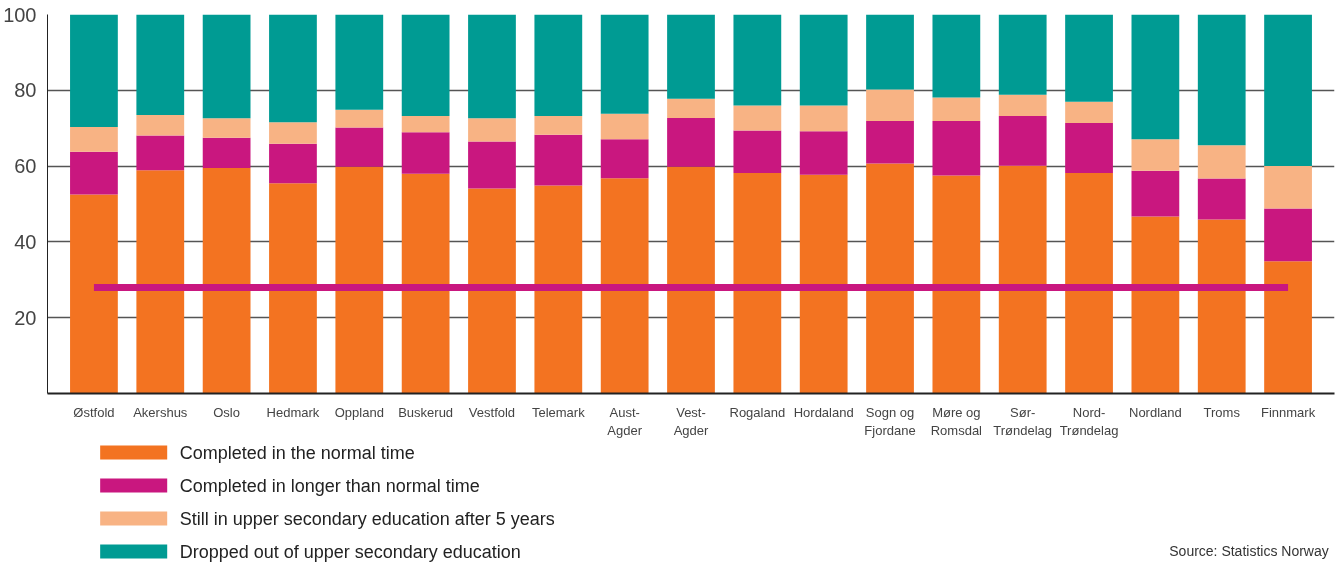 This screenshot has height=578, width=1344. Describe the element at coordinates (350, 551) in the screenshot. I see `legend-label: Dropped out of upper secondary education` at that location.